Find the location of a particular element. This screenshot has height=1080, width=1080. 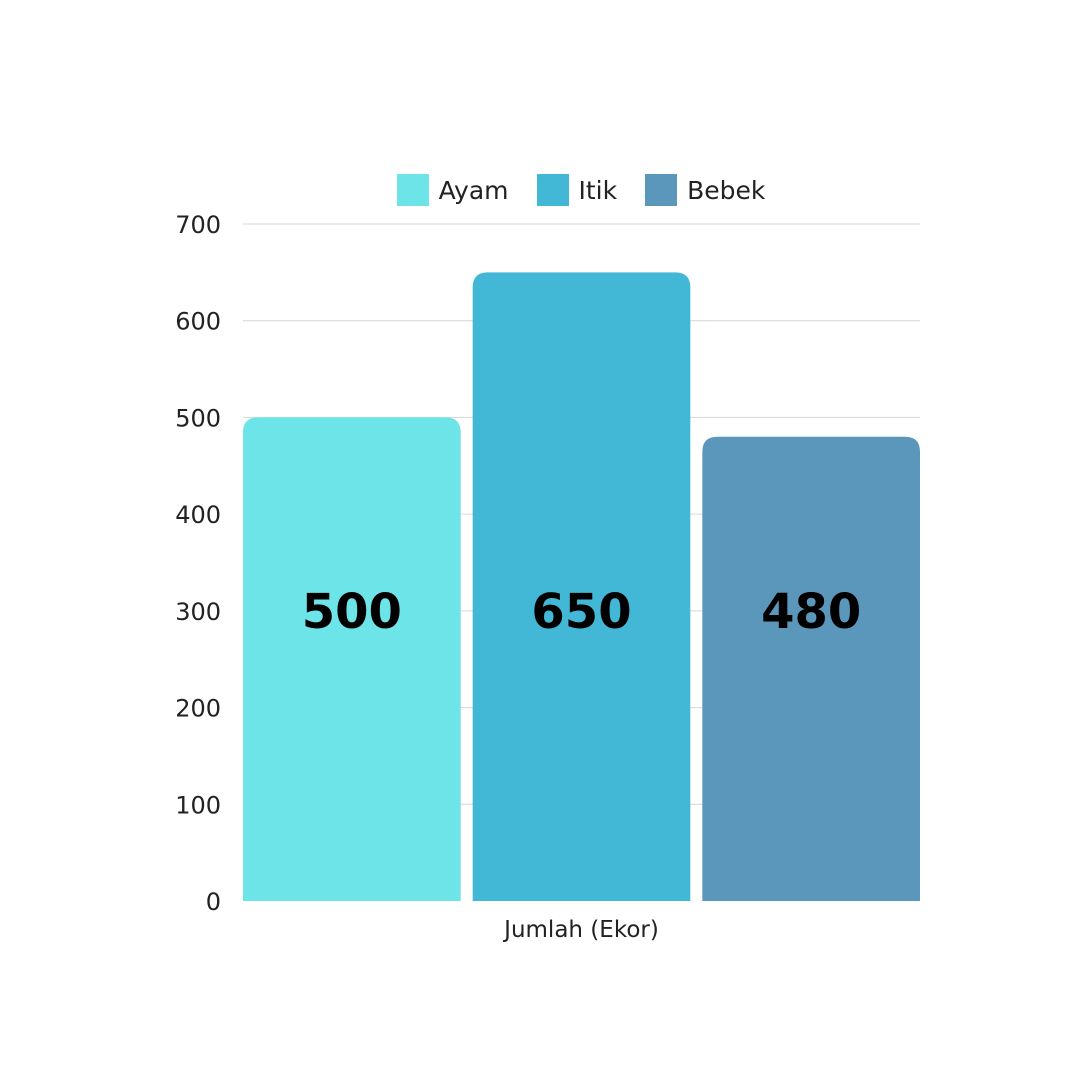

y-tick-label-300: 300 is located at coordinates (198, 612).